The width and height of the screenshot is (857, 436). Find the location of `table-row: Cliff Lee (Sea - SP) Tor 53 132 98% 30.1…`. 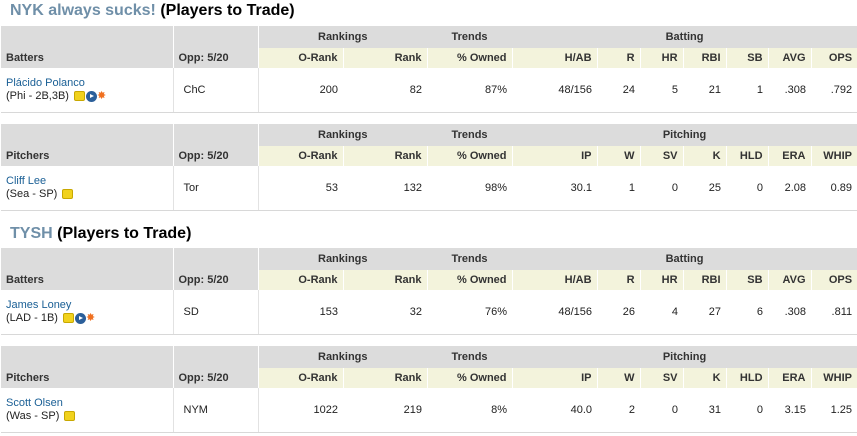

table-row: Cliff Lee (Sea - SP) Tor 53 132 98% 30.1… is located at coordinates (429, 188).